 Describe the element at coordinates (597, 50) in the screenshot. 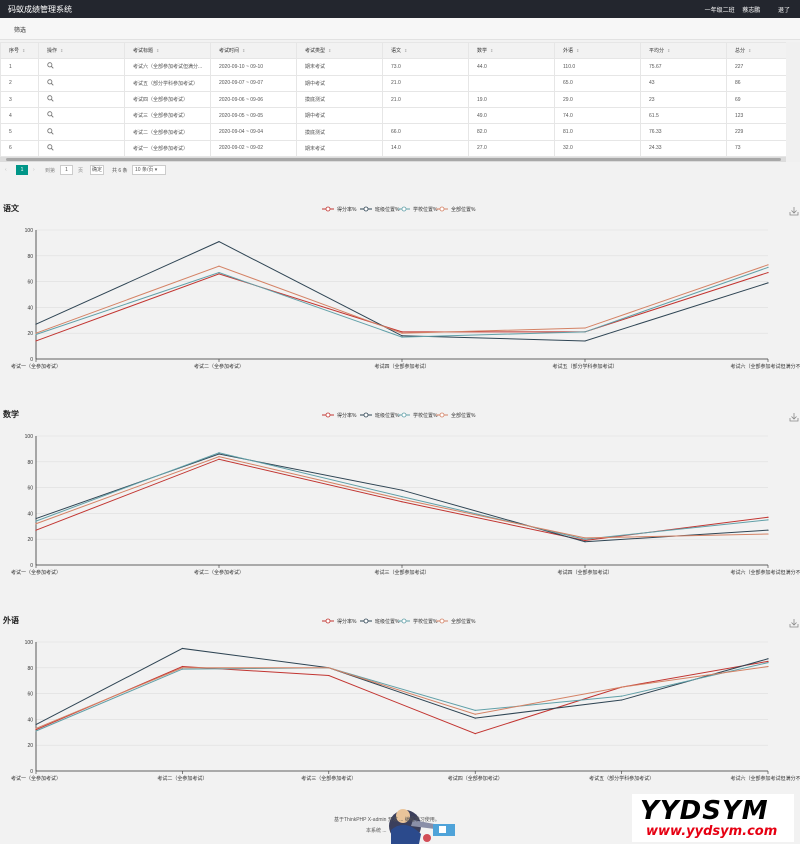

I see `column-header: 外语 ⇕` at that location.